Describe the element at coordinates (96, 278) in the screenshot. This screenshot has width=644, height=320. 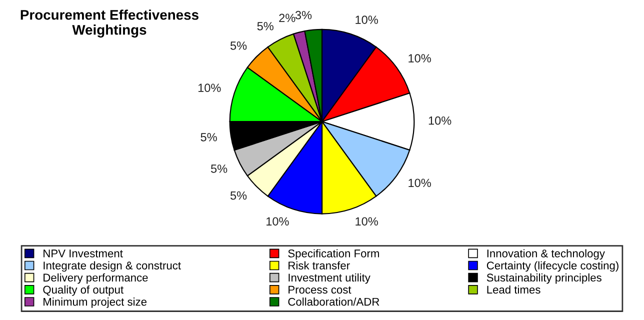
I see `legend-label: Delivery performance` at that location.